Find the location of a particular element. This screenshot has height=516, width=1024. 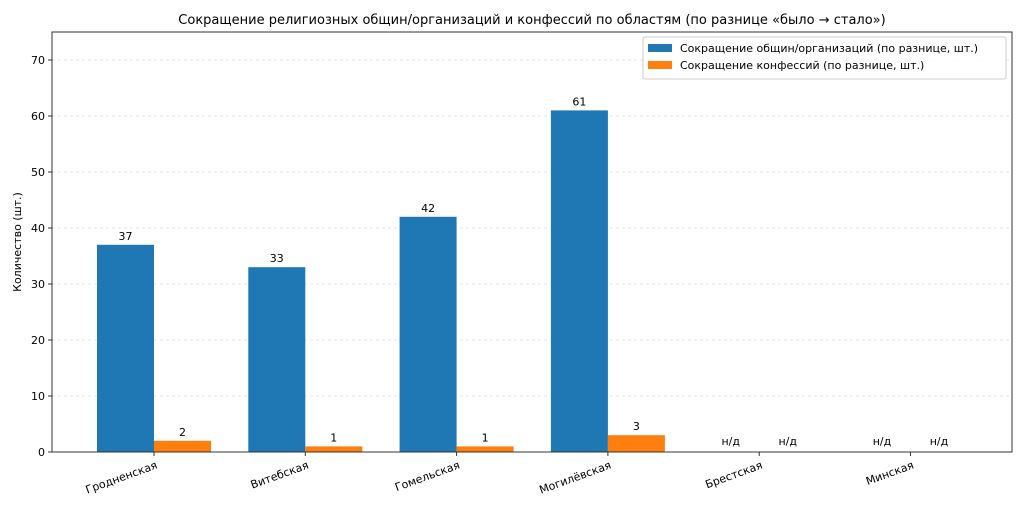

data-label: 3 is located at coordinates (636, 426).